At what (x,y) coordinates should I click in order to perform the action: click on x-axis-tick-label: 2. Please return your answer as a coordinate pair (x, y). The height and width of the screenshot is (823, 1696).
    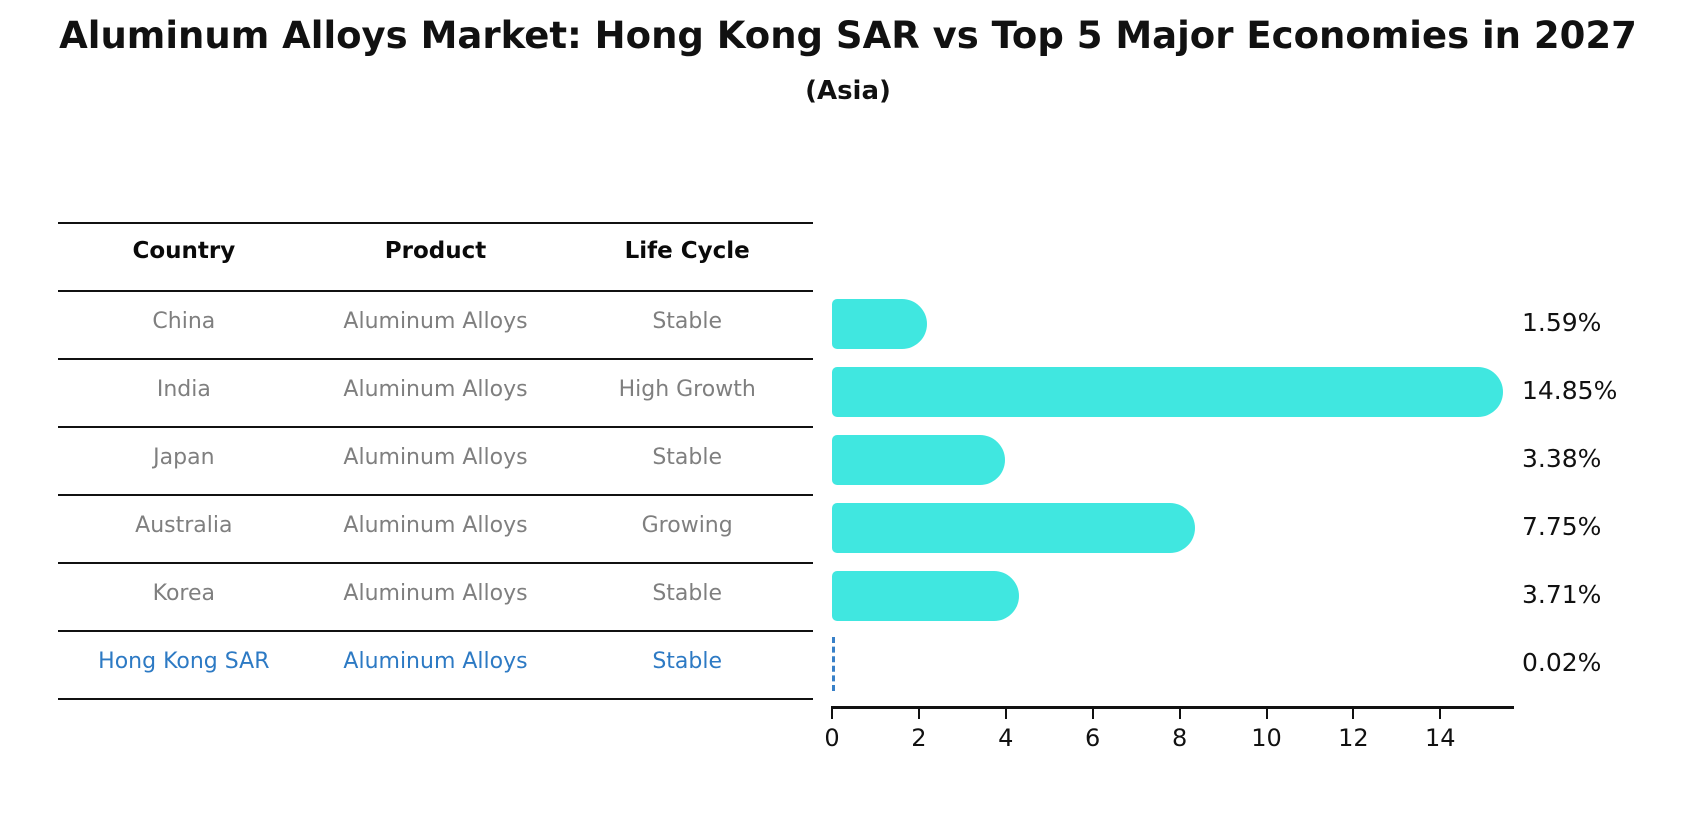
    Looking at the image, I should click on (919, 738).